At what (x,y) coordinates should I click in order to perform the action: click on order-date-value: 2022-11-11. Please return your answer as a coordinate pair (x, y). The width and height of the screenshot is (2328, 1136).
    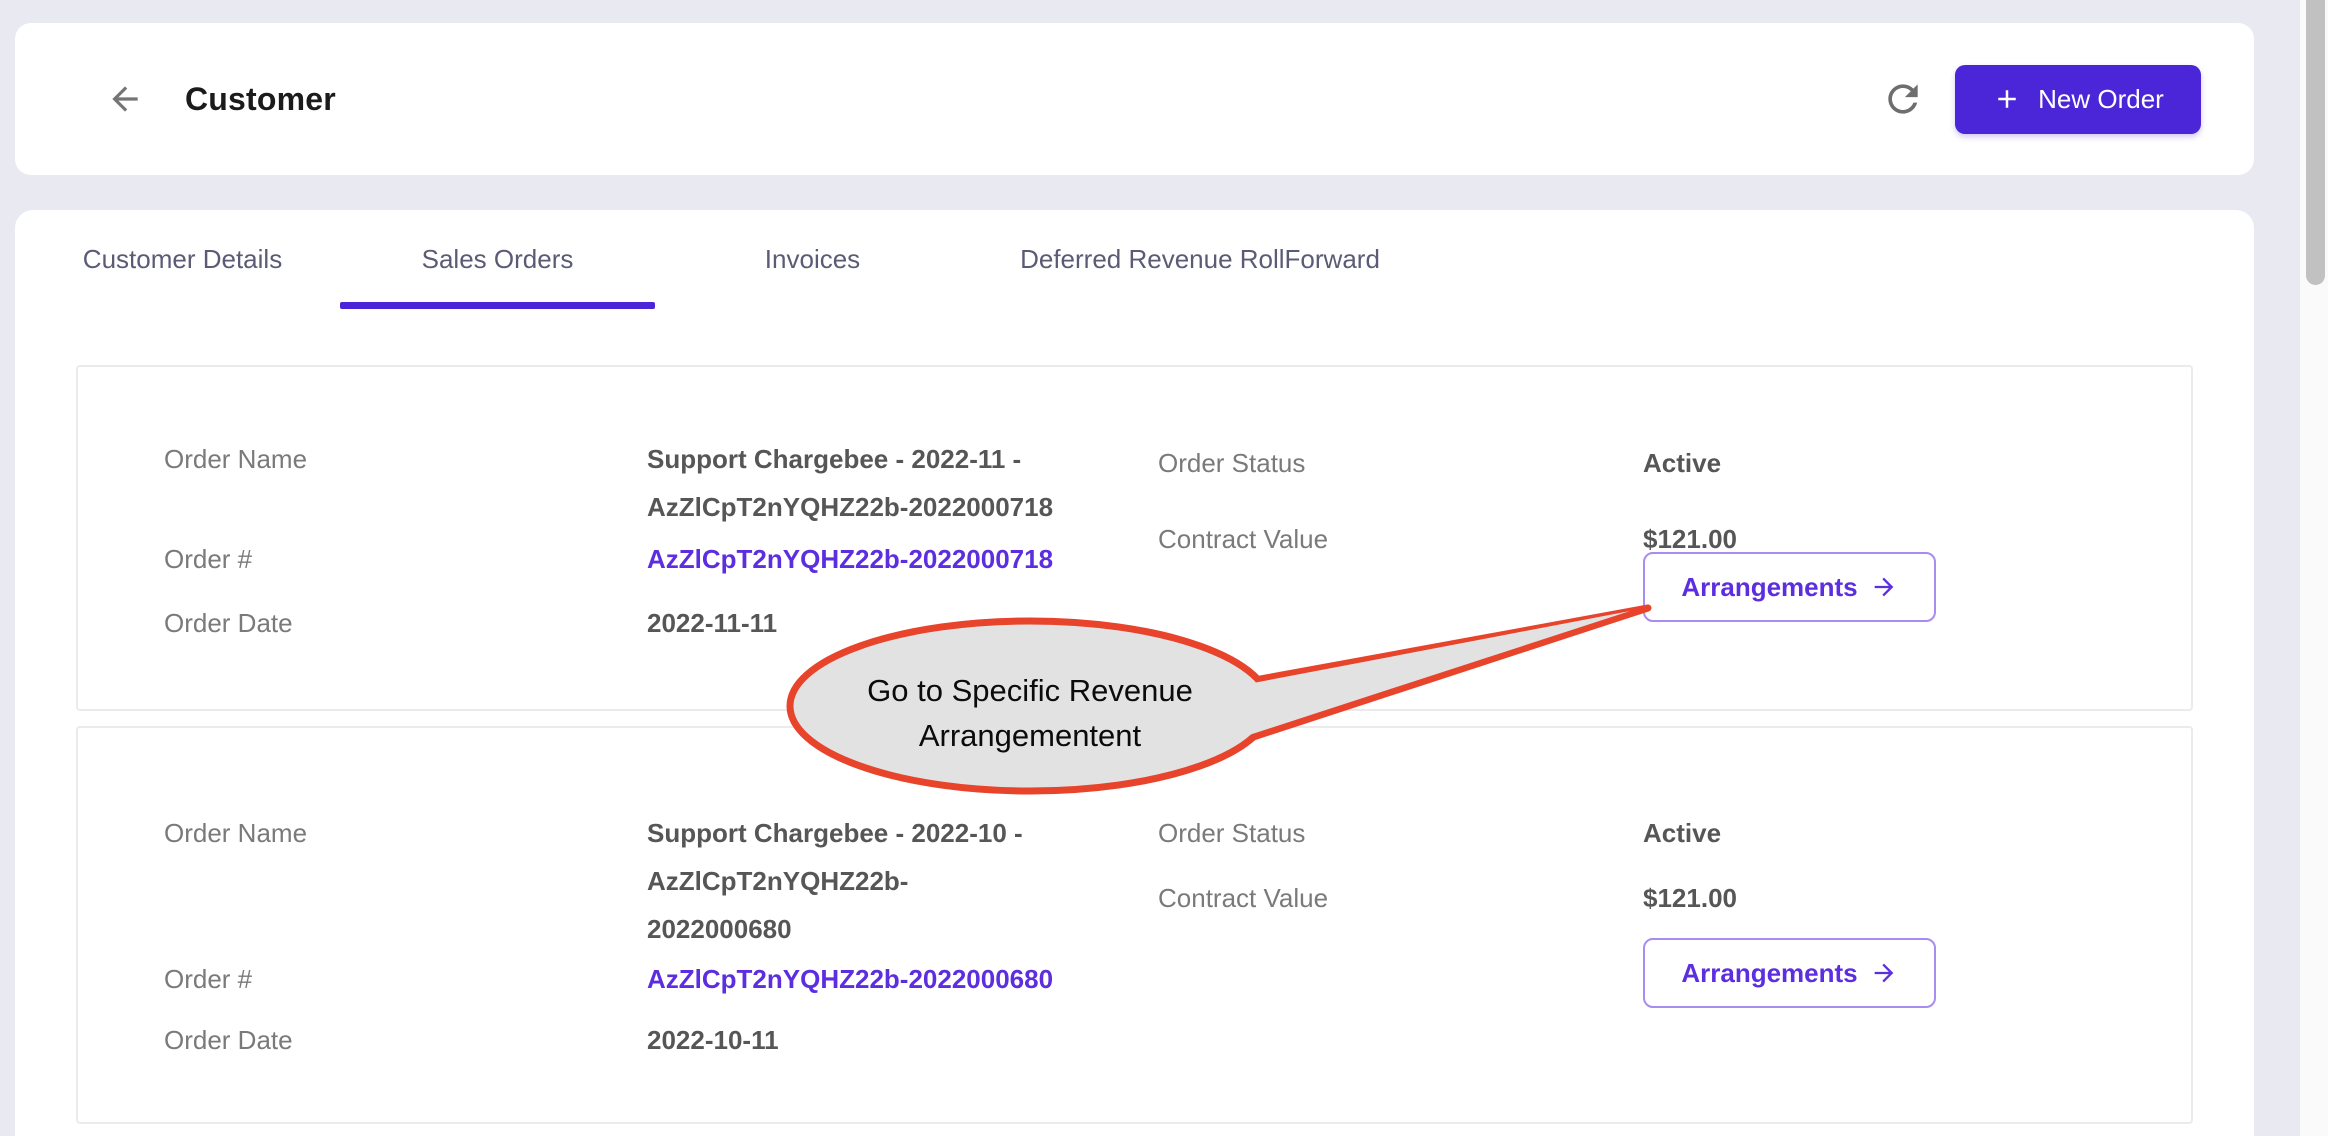
    Looking at the image, I should click on (712, 623).